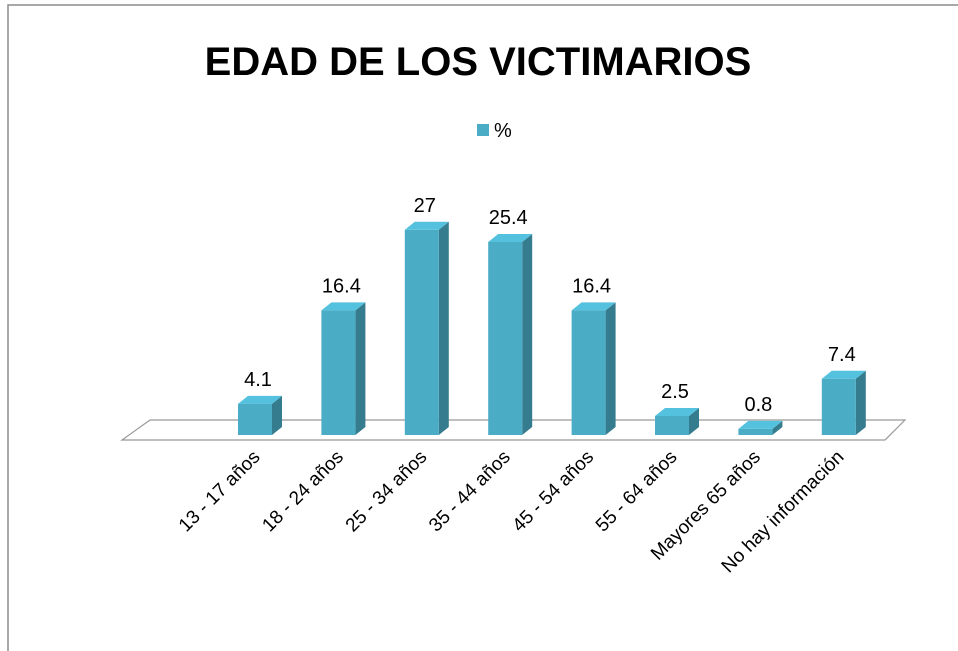  What do you see at coordinates (758, 405) in the screenshot?
I see `value-label: 0.8` at bounding box center [758, 405].